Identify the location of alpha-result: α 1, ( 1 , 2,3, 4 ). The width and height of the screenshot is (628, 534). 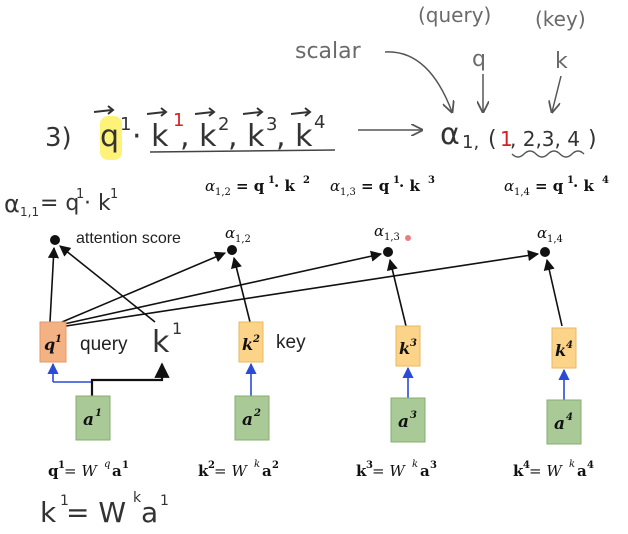
(518, 137).